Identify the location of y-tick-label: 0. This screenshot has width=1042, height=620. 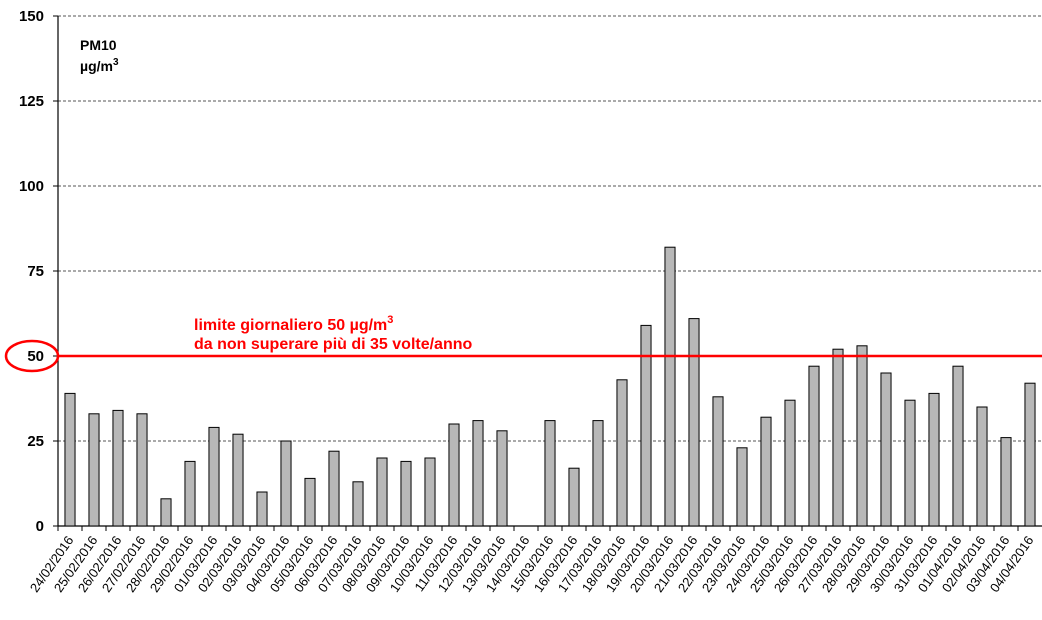
(40, 526).